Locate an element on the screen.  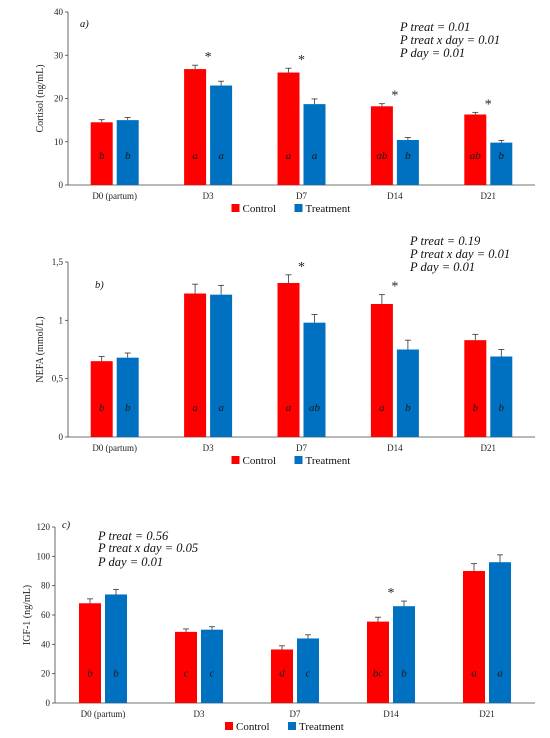
significance-letter: c is located at coordinates (308, 674).